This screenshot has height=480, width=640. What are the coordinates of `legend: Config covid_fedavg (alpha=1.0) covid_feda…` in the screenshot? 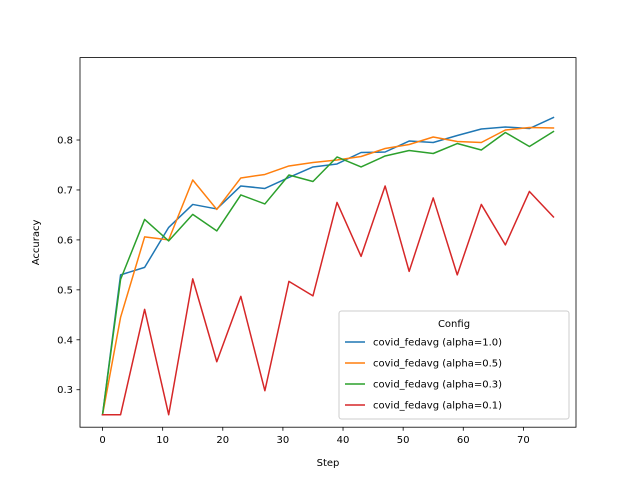 It's located at (454, 365).